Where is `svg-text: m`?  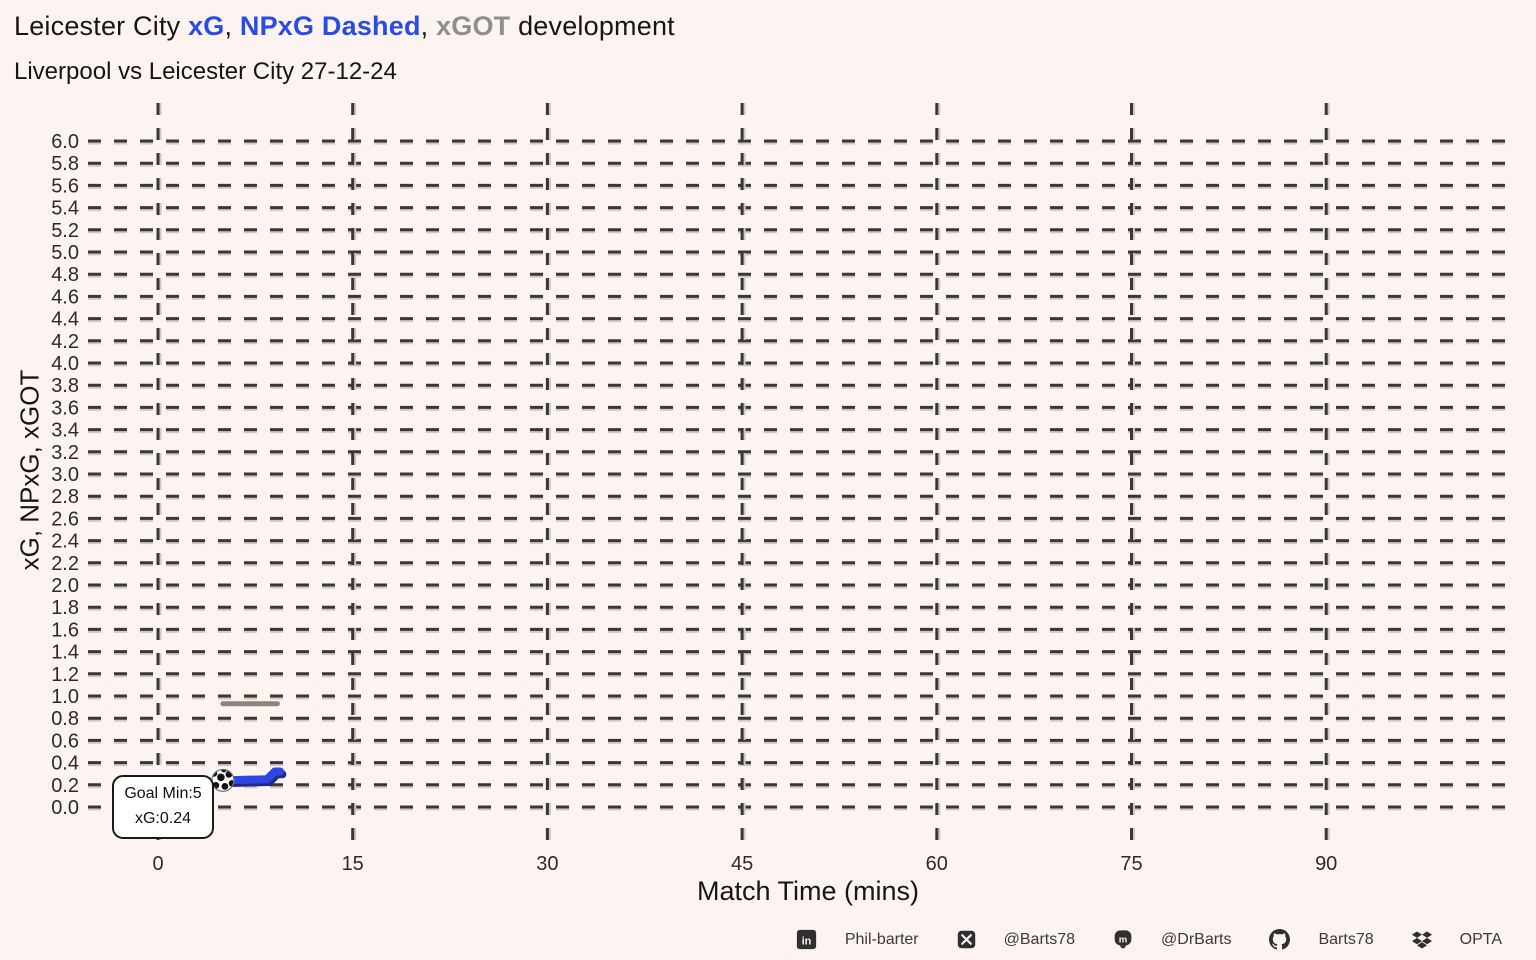 svg-text: m is located at coordinates (1123, 939).